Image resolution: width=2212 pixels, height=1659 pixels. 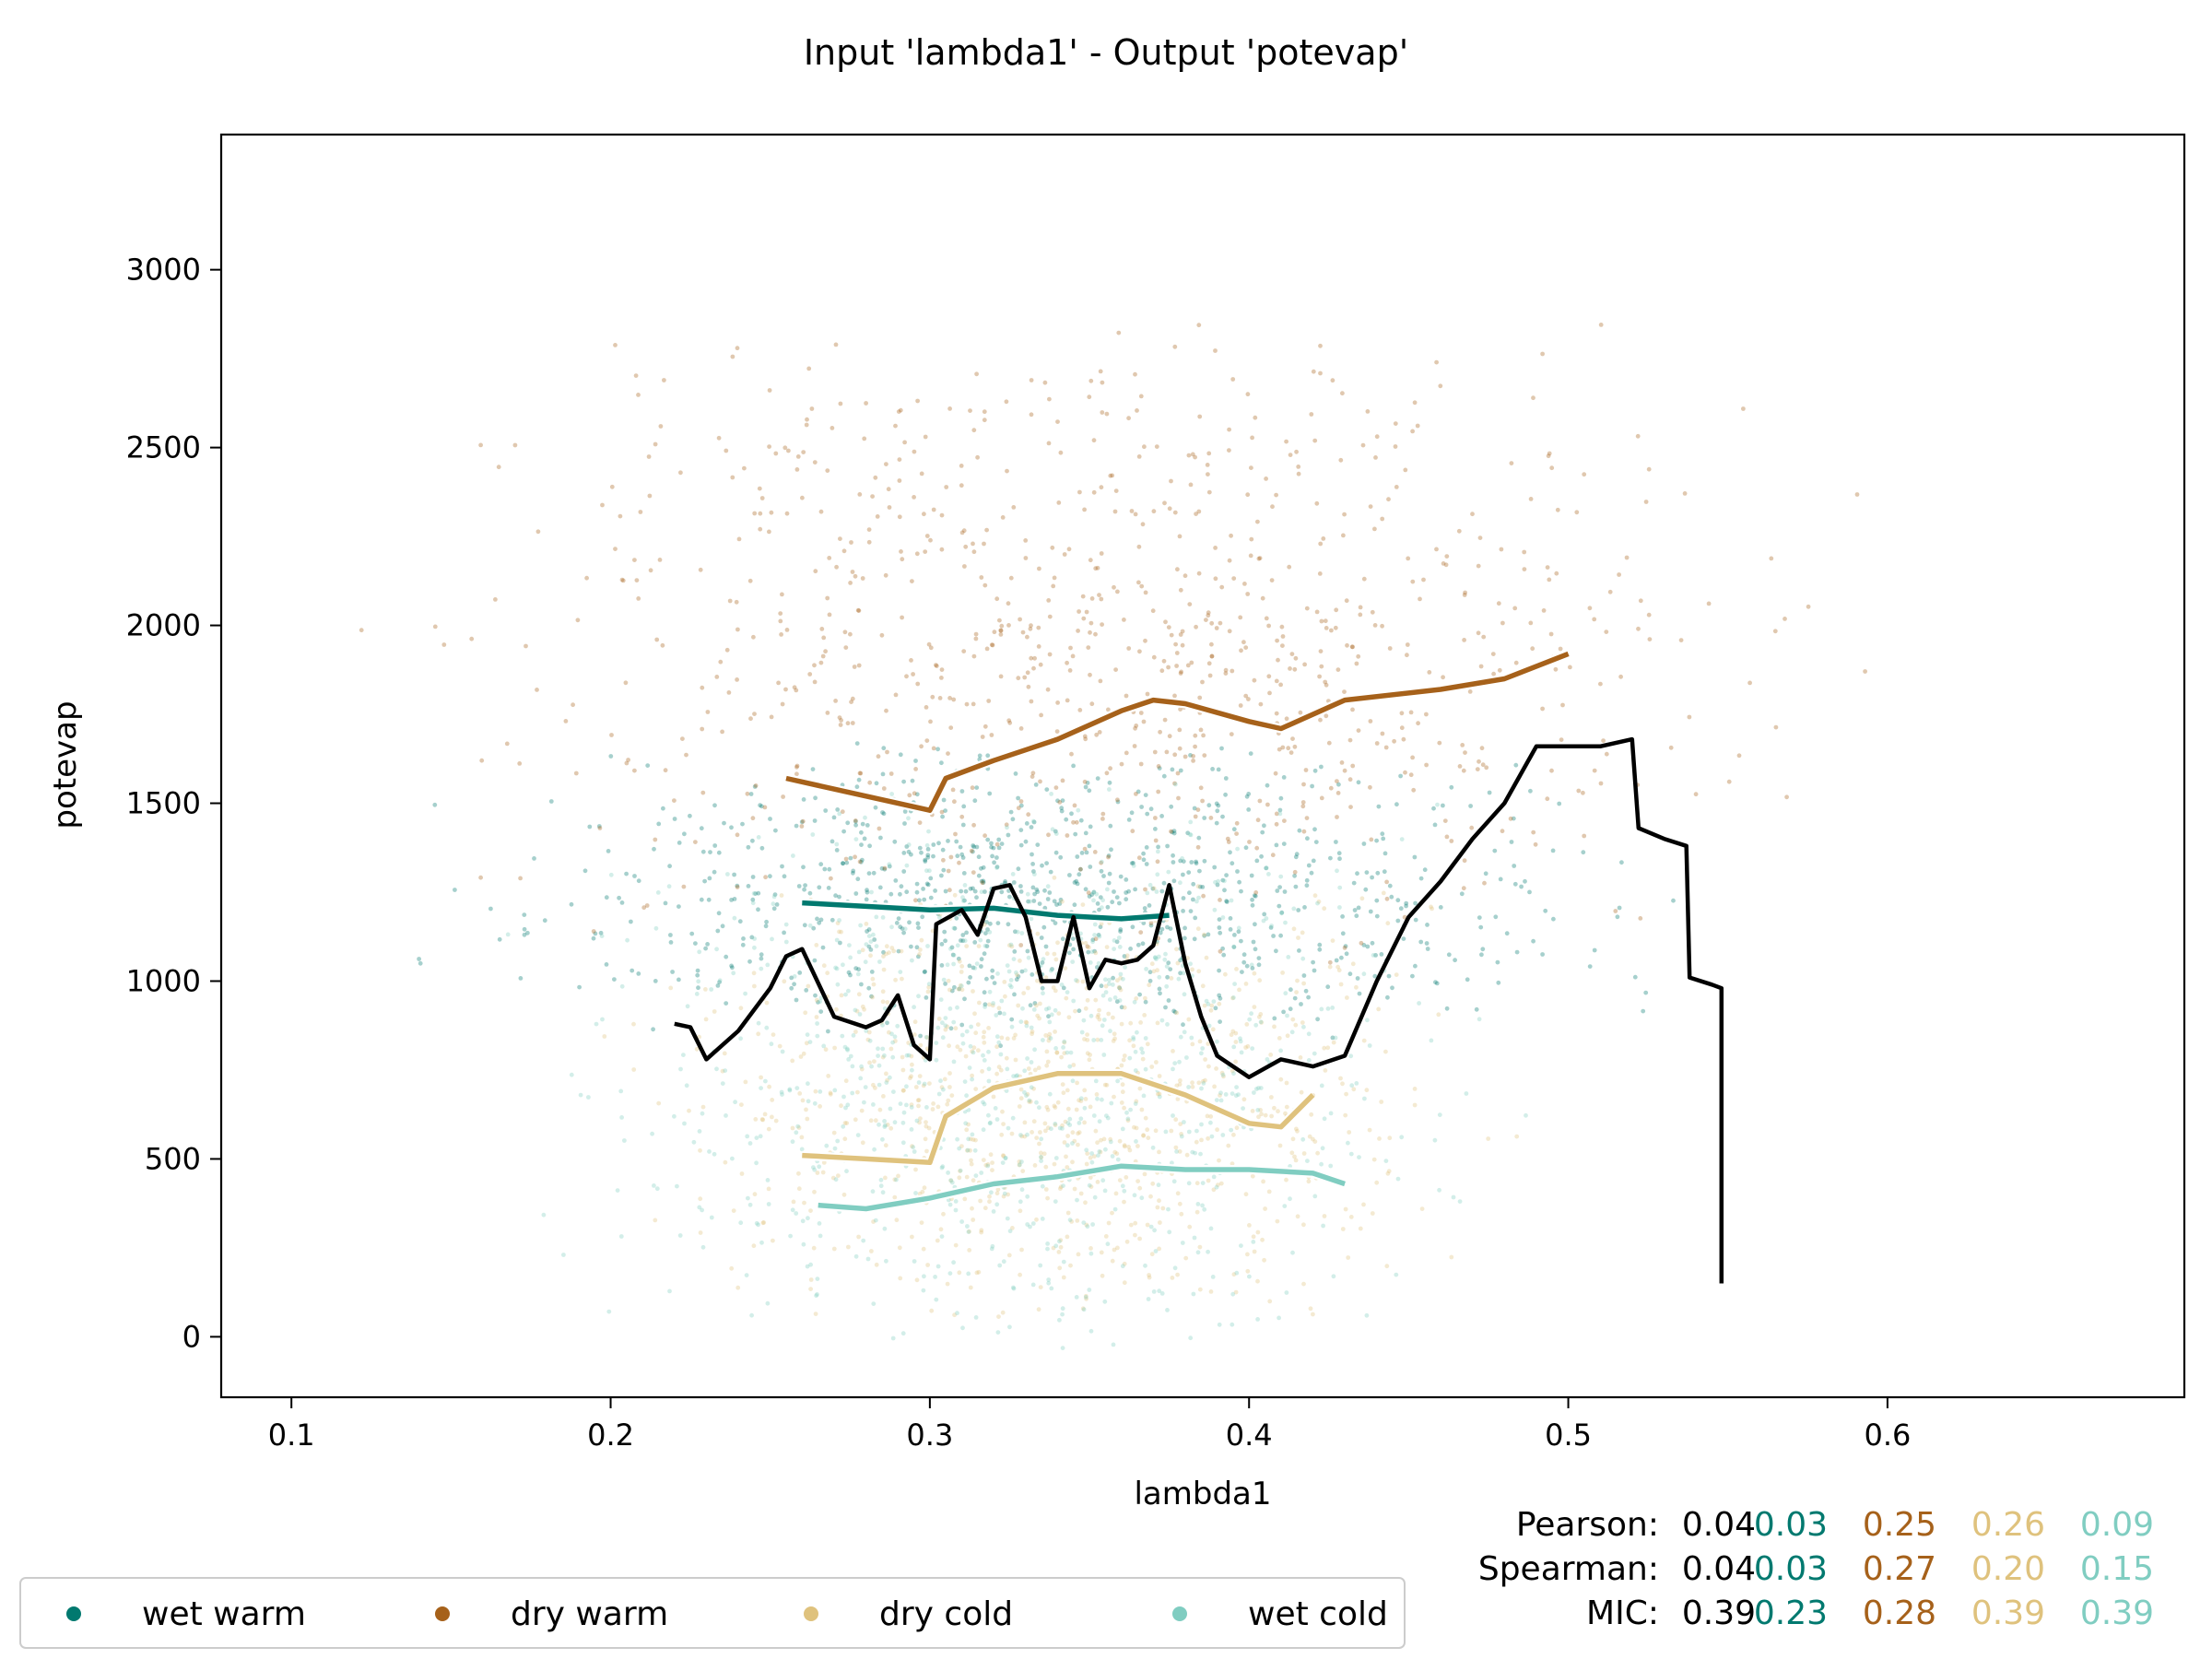 I want to click on x-tick-label: 0.6, so click(x=1887, y=1435).